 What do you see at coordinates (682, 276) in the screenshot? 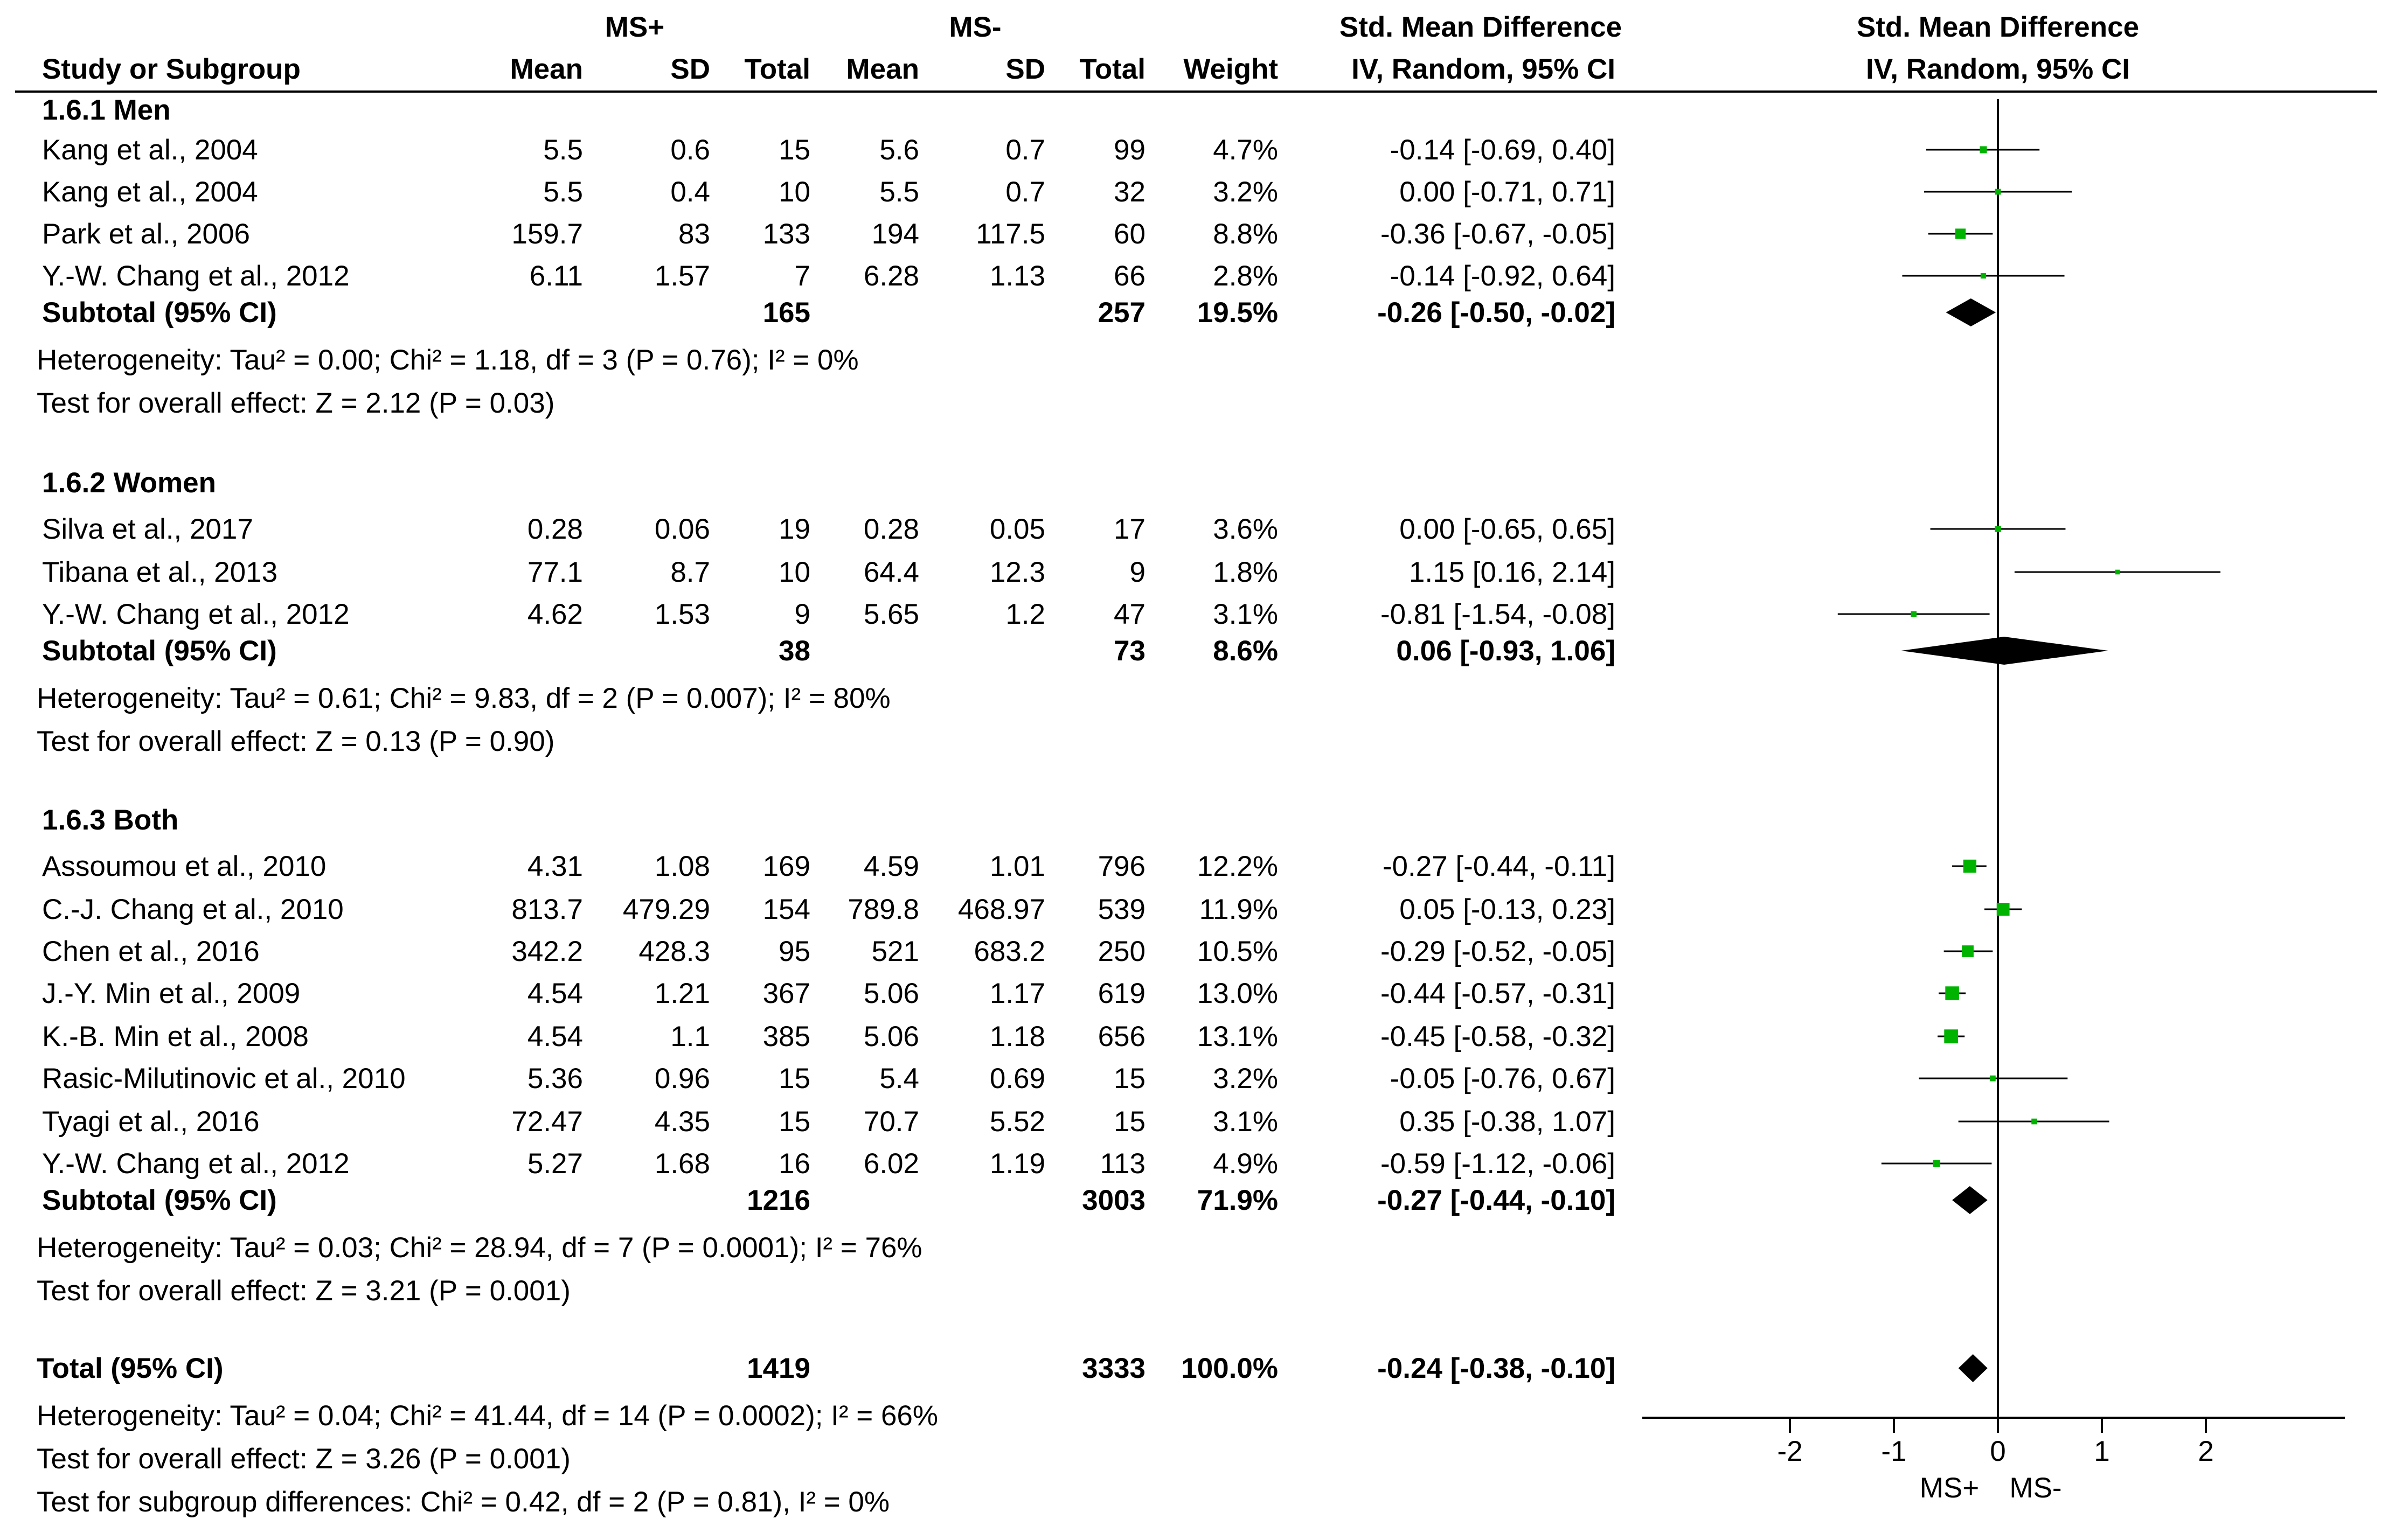
I see `ms-plus-sd: 1.57` at bounding box center [682, 276].